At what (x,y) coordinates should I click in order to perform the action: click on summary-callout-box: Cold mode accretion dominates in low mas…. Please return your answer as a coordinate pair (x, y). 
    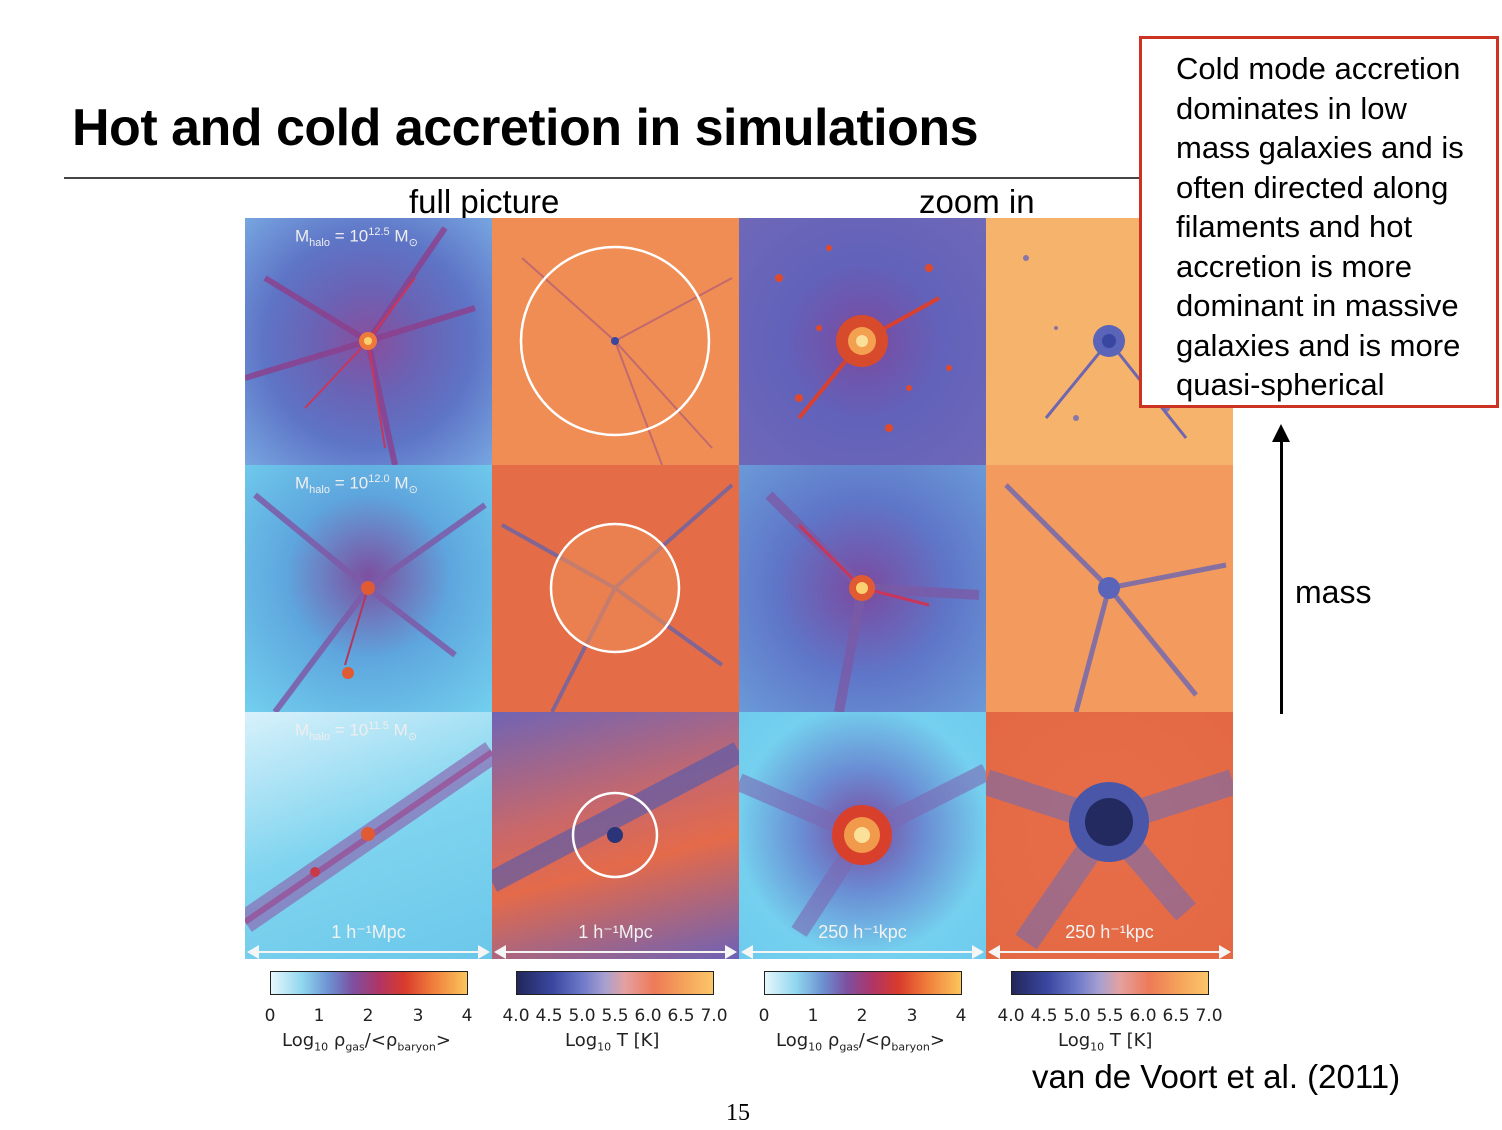
    Looking at the image, I should click on (1319, 222).